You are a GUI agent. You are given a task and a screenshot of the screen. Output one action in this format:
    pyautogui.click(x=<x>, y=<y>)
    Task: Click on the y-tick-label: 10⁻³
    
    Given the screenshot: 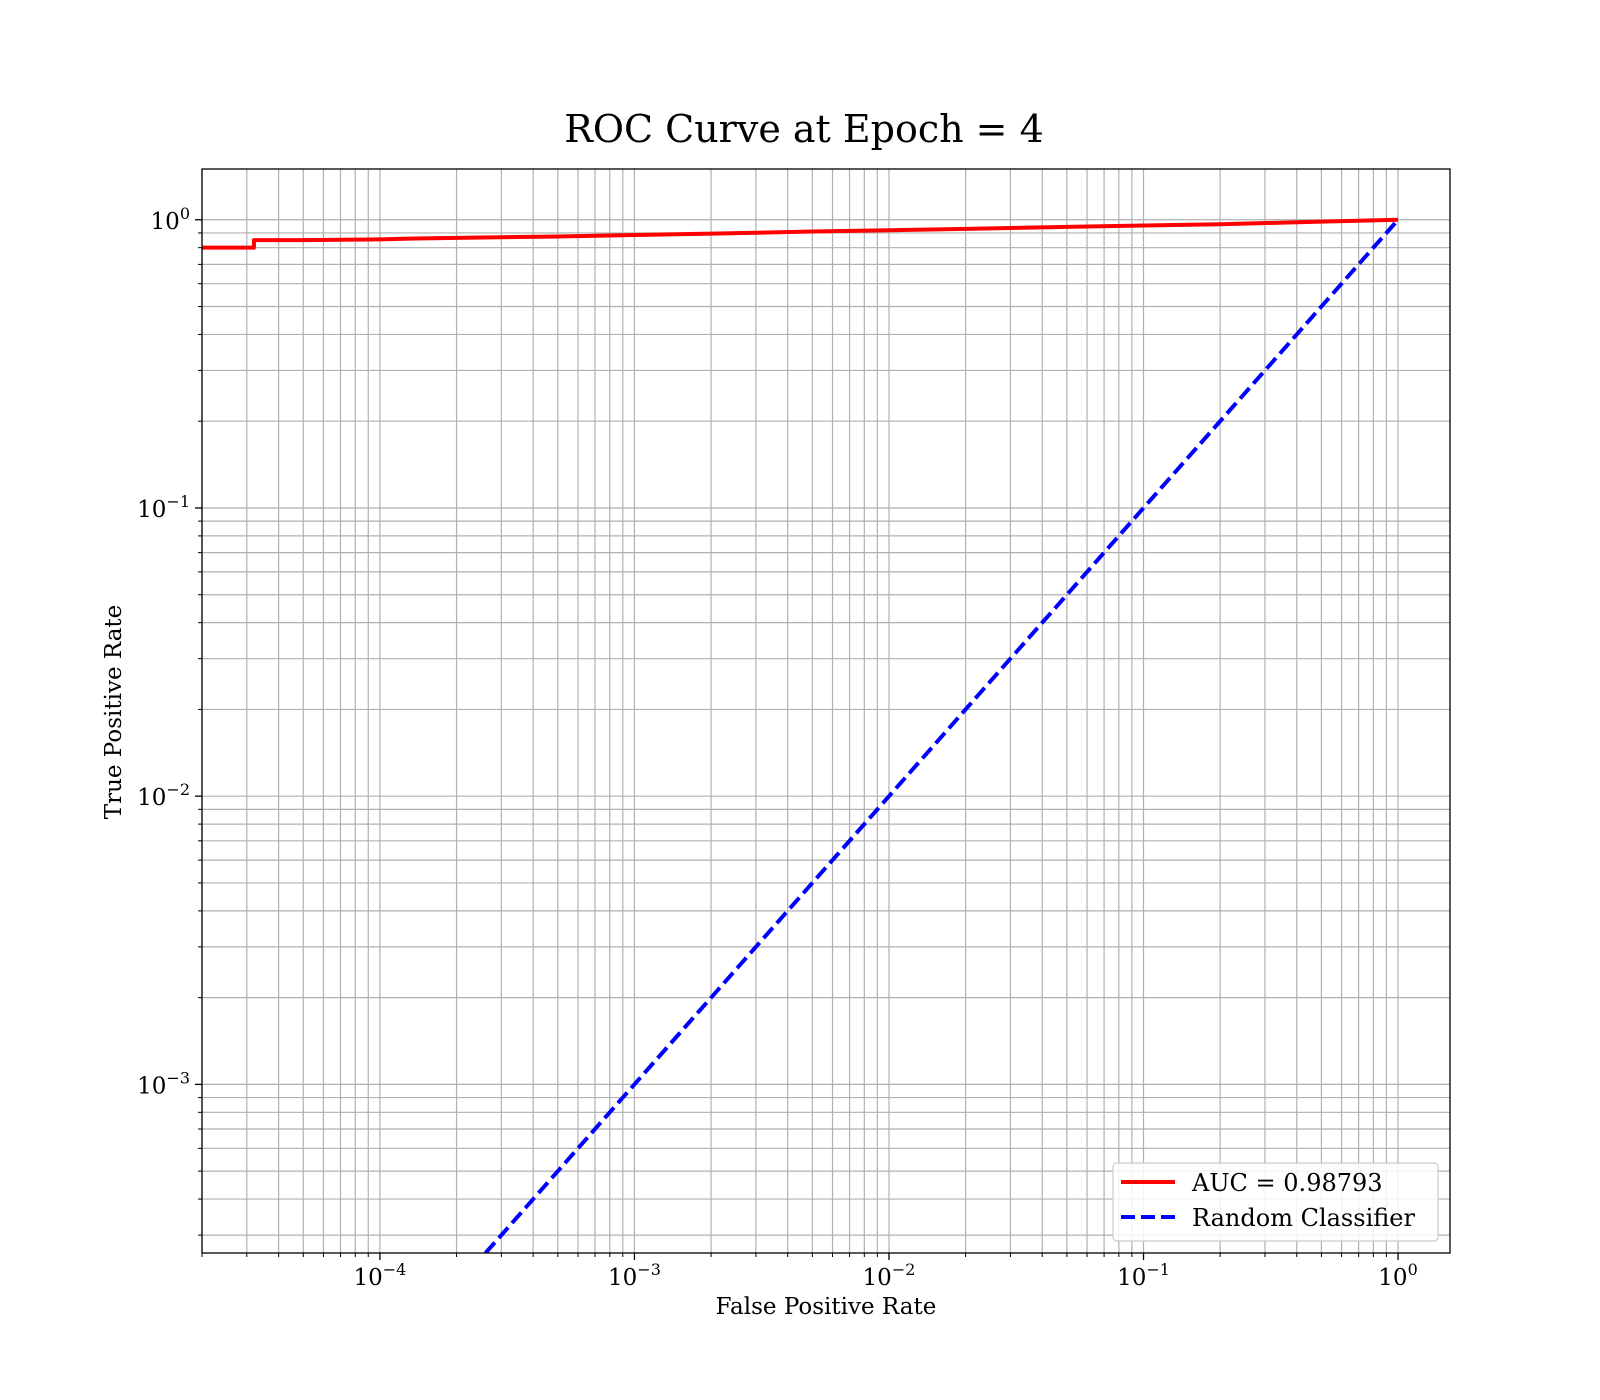 What is the action you would take?
    pyautogui.click(x=163, y=1083)
    